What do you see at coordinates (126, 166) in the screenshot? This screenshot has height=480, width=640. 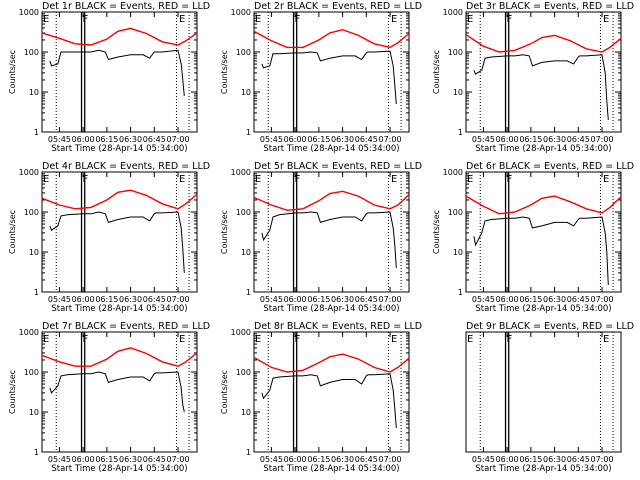 I see `panel-title: Det 4r BLACK = Events, RED = LLD` at bounding box center [126, 166].